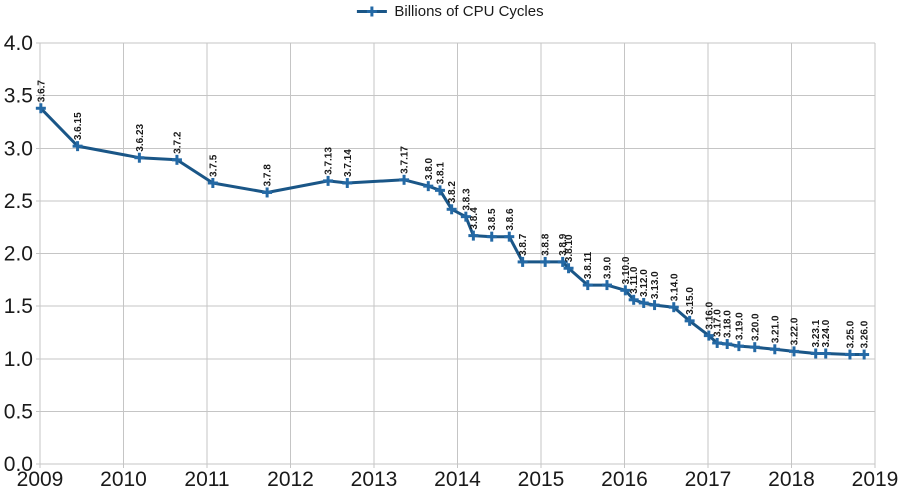 The width and height of the screenshot is (899, 501). I want to click on data-point-label: 3.24.0, so click(826, 333).